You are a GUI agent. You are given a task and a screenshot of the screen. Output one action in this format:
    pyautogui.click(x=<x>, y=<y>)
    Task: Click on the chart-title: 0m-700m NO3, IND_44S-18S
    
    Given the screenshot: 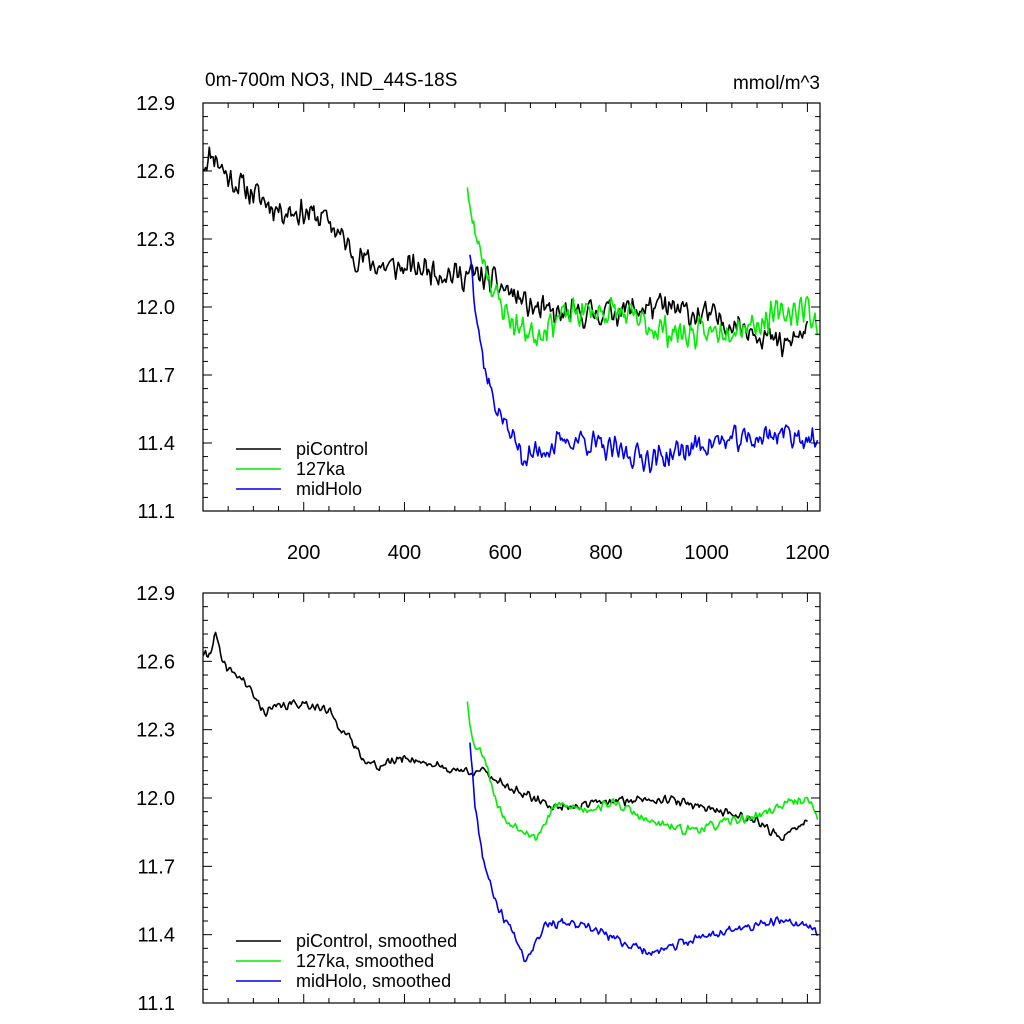 What is the action you would take?
    pyautogui.click(x=331, y=80)
    